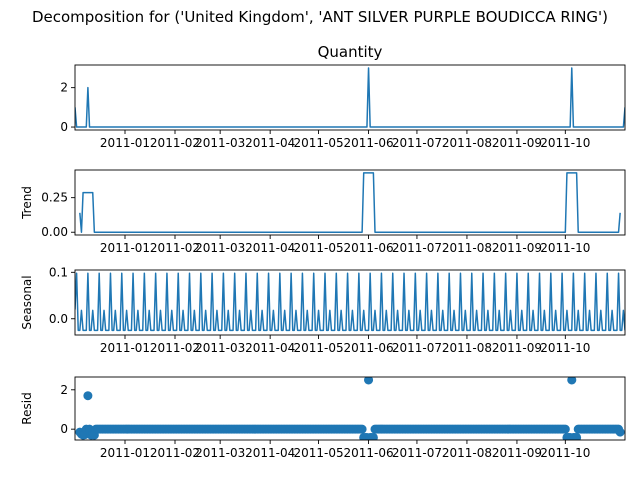 The width and height of the screenshot is (640, 480). I want to click on y-axis-label: Seasonal, so click(27, 302).